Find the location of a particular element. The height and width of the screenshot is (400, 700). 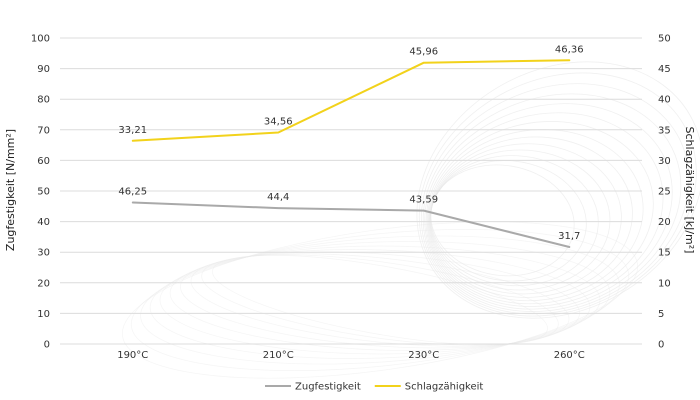

left-y-tick-label: 80 is located at coordinates (43, 100).